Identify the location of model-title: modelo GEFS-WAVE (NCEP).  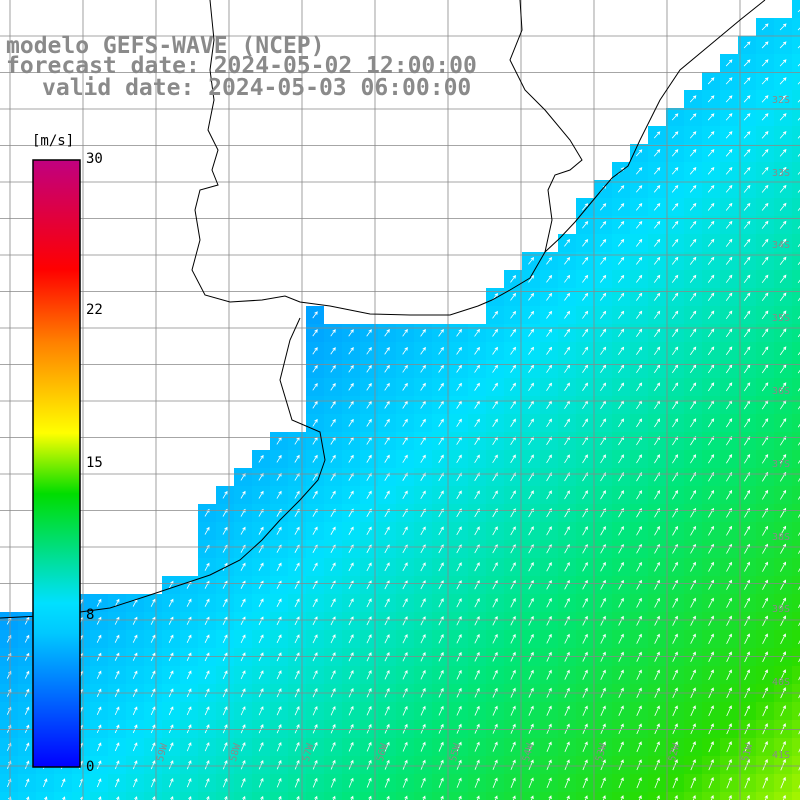
(165, 46).